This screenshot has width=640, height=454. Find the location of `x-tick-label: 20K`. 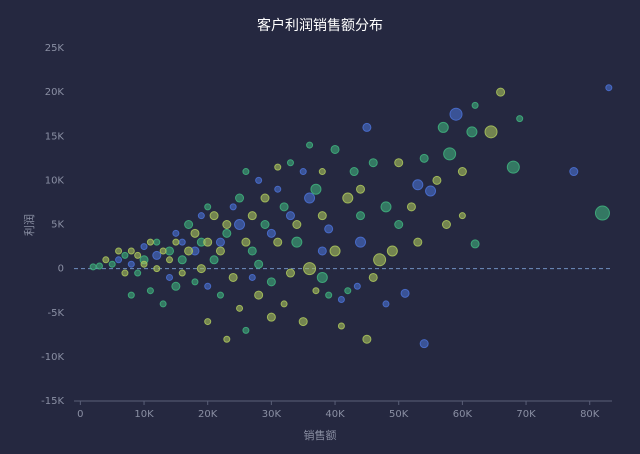

x-tick-label: 20K is located at coordinates (208, 414).